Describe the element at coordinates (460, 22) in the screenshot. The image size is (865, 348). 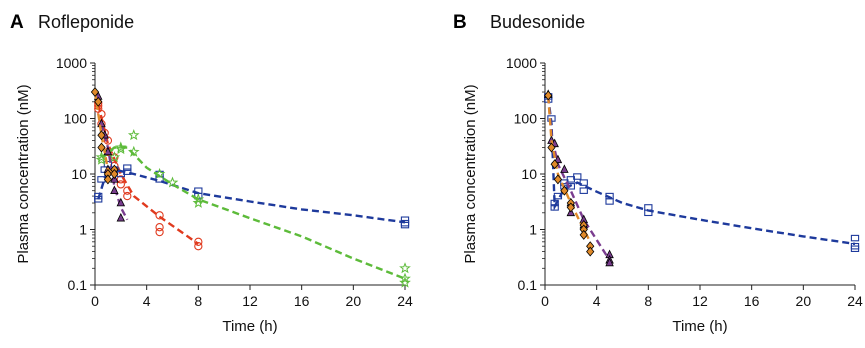
I see `panel-letter-b: B` at that location.